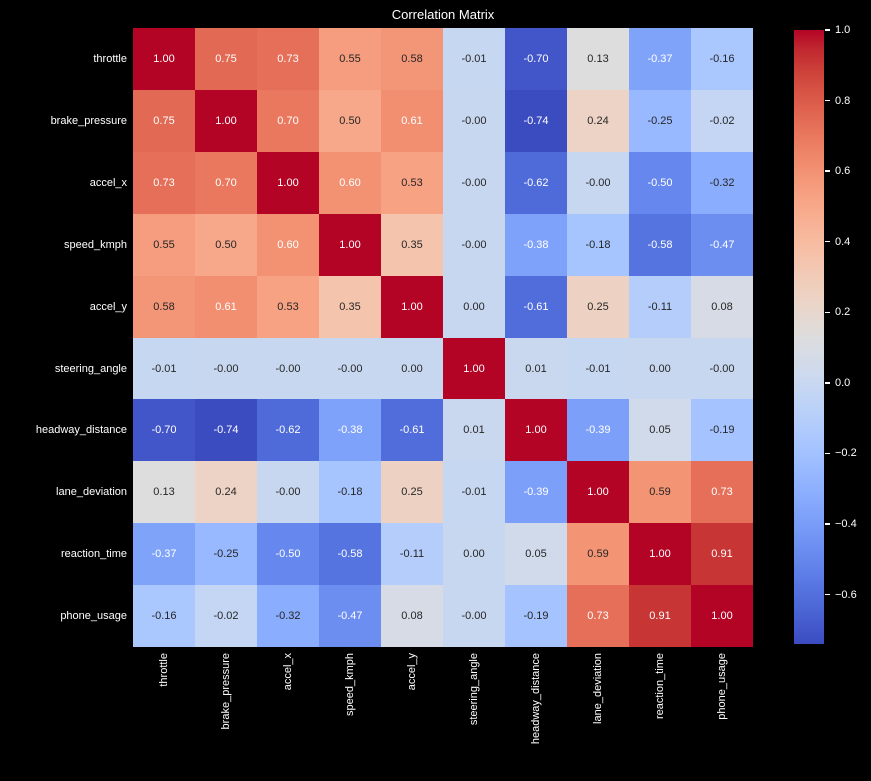 This screenshot has width=871, height=781. What do you see at coordinates (81, 430) in the screenshot?
I see `y-tick-label: headway_distance` at bounding box center [81, 430].